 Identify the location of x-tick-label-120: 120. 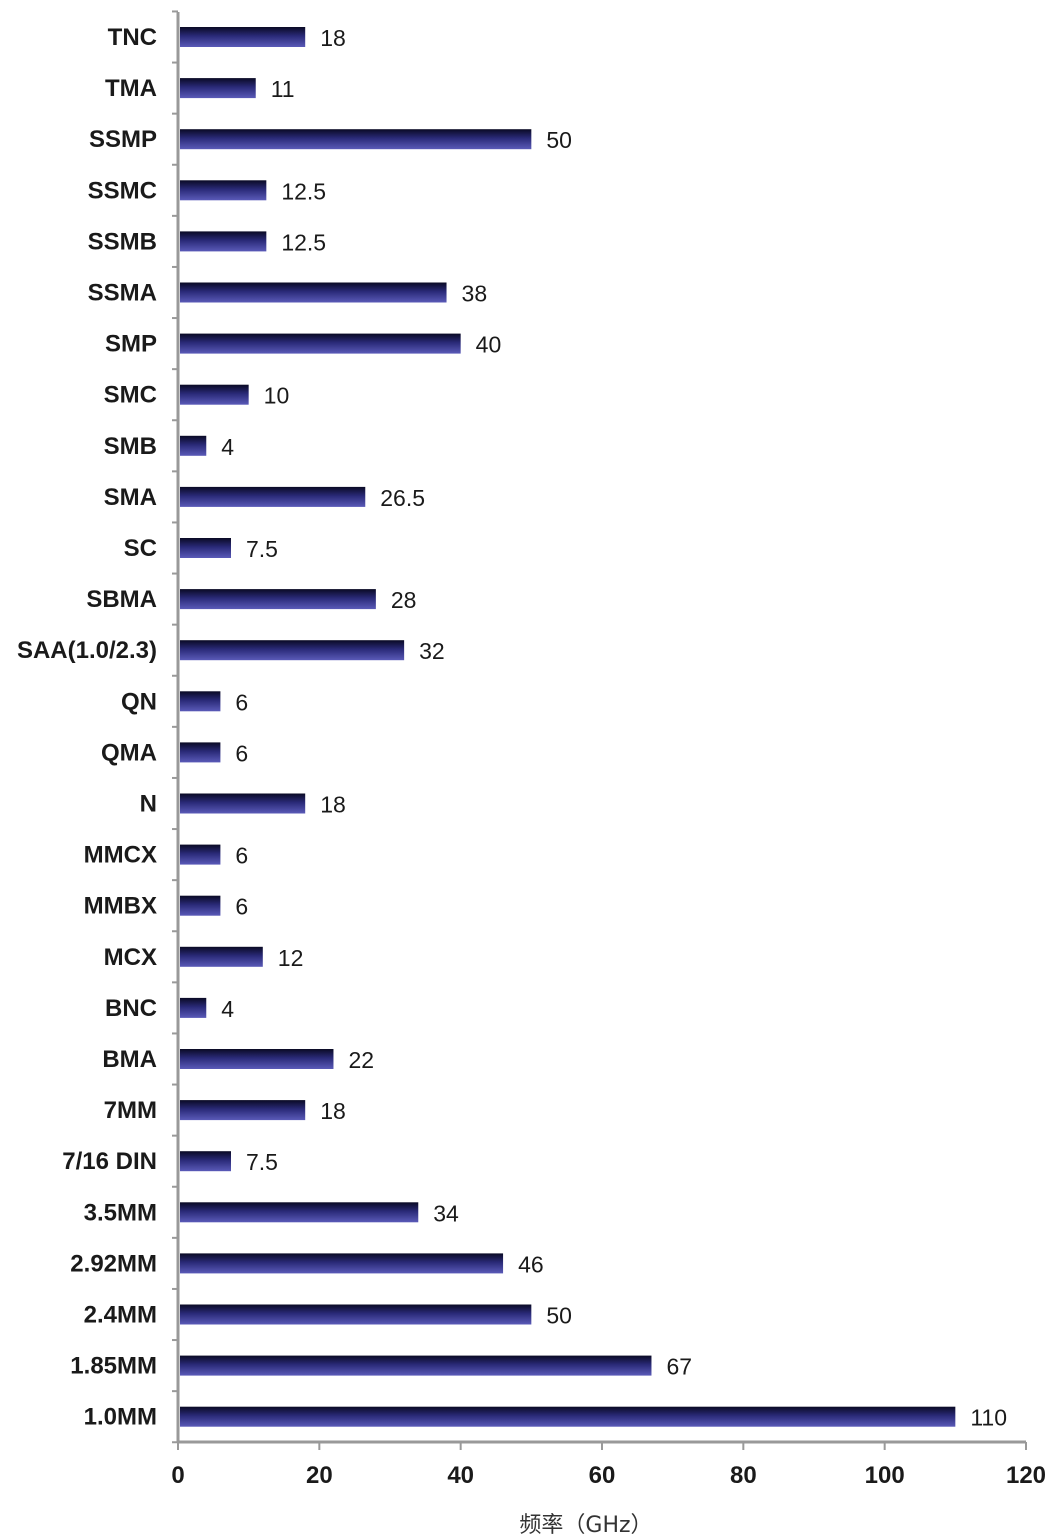
(1026, 1475).